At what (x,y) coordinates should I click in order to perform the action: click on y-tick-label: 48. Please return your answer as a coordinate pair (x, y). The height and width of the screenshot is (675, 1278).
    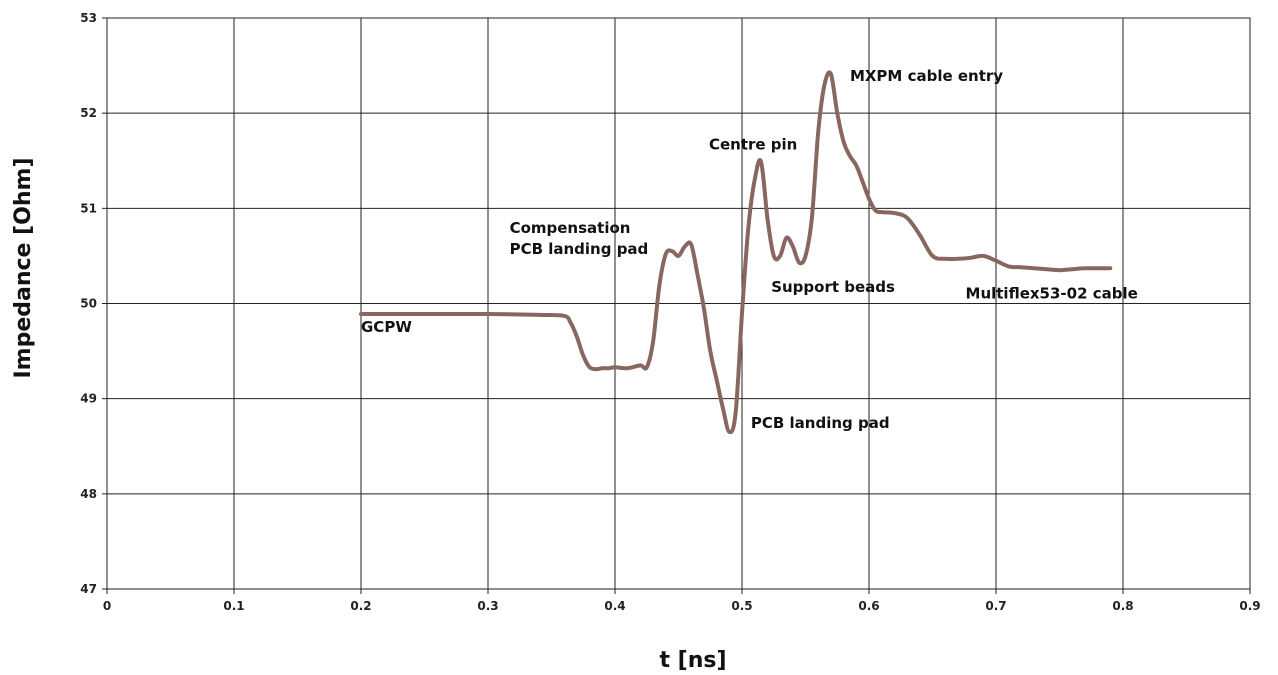
    Looking at the image, I should click on (88, 494).